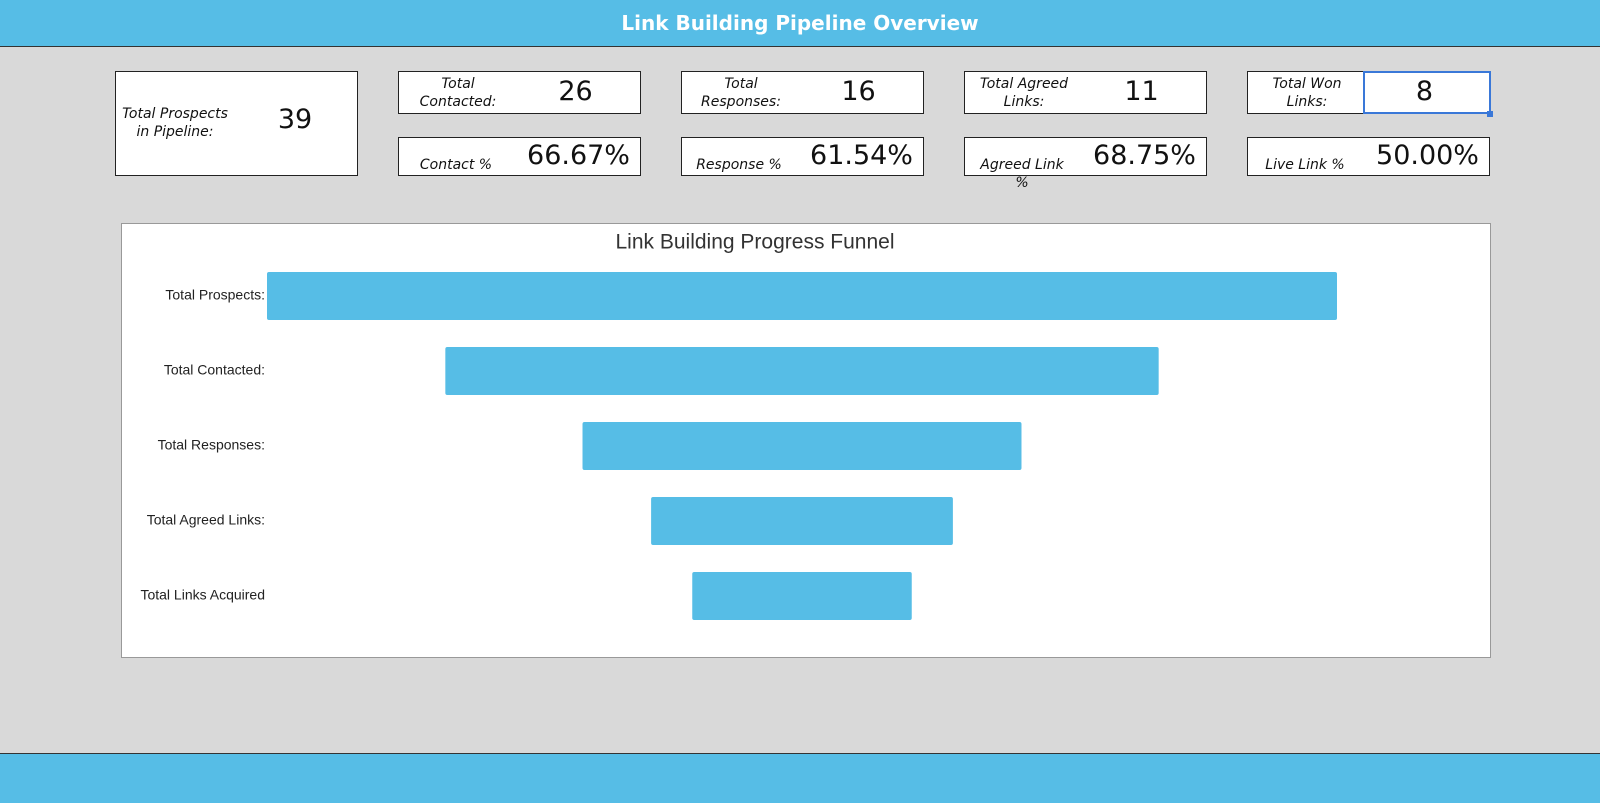 This screenshot has height=803, width=1600. What do you see at coordinates (575, 91) in the screenshot?
I see `kpi-value: 26` at bounding box center [575, 91].